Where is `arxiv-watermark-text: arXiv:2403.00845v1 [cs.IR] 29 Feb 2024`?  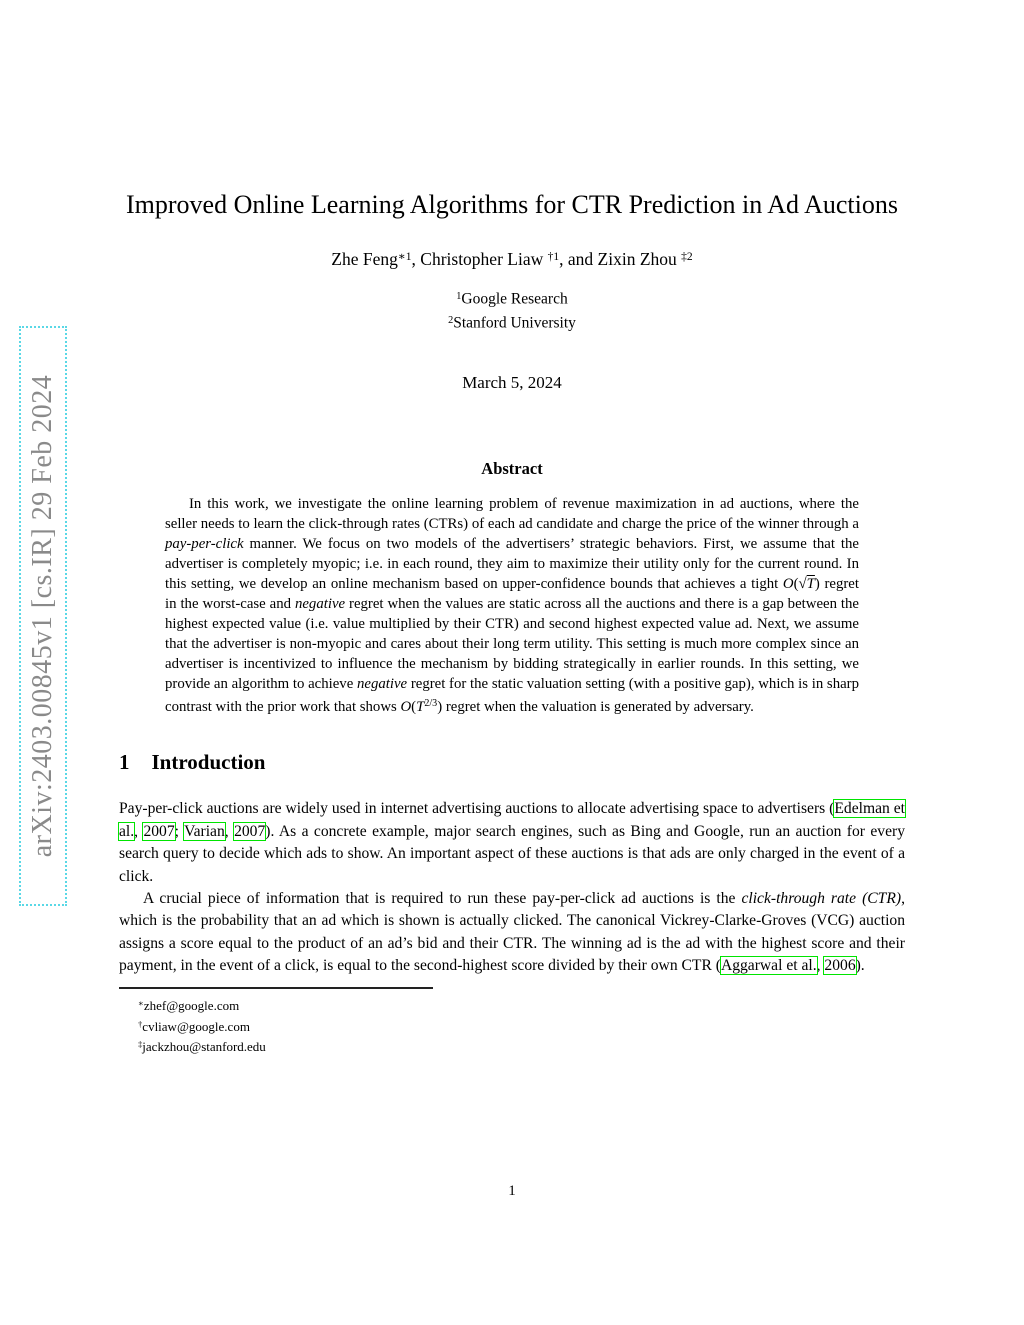
arxiv-watermark-text: arXiv:2403.00845v1 [cs.IR] 29 Feb 2024 is located at coordinates (42, 616).